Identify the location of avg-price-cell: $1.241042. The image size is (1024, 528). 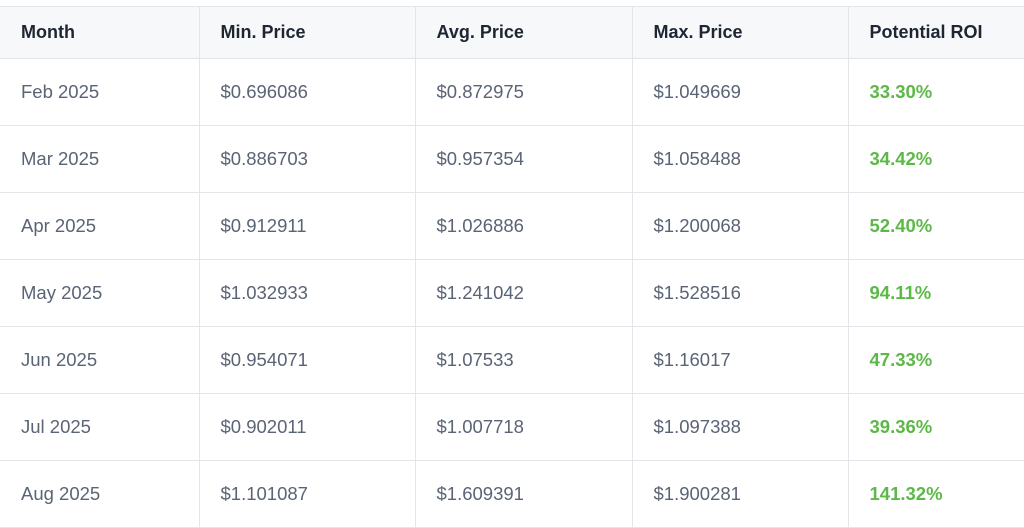
(523, 293).